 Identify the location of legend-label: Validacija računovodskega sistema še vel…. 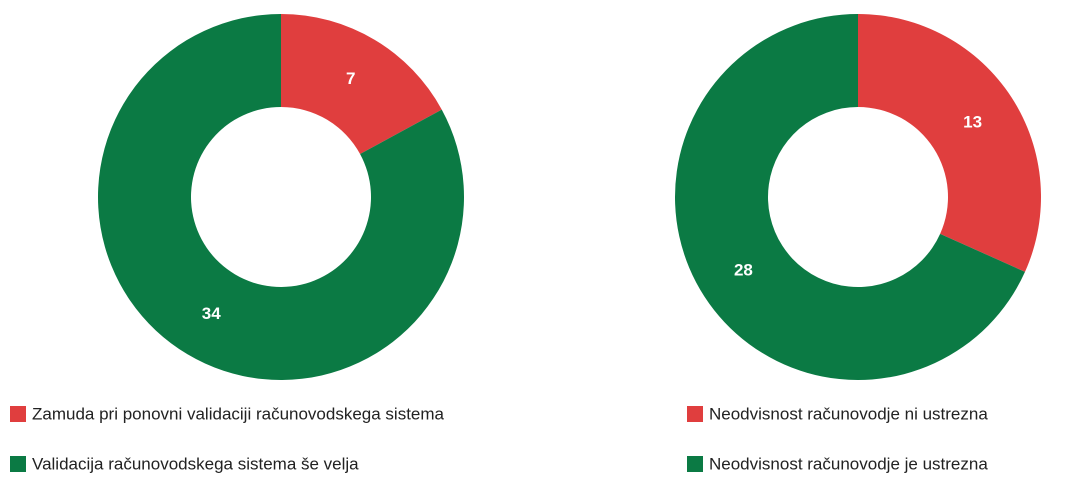
(195, 463).